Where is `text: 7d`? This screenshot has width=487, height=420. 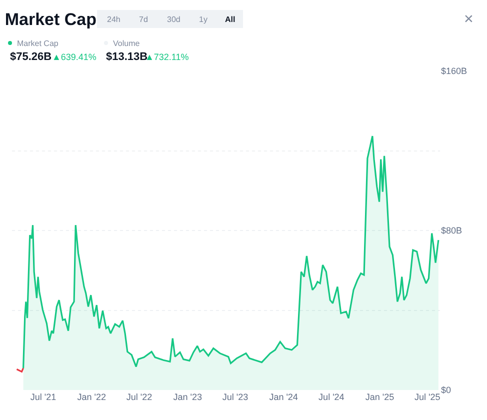 text: 7d is located at coordinates (143, 19).